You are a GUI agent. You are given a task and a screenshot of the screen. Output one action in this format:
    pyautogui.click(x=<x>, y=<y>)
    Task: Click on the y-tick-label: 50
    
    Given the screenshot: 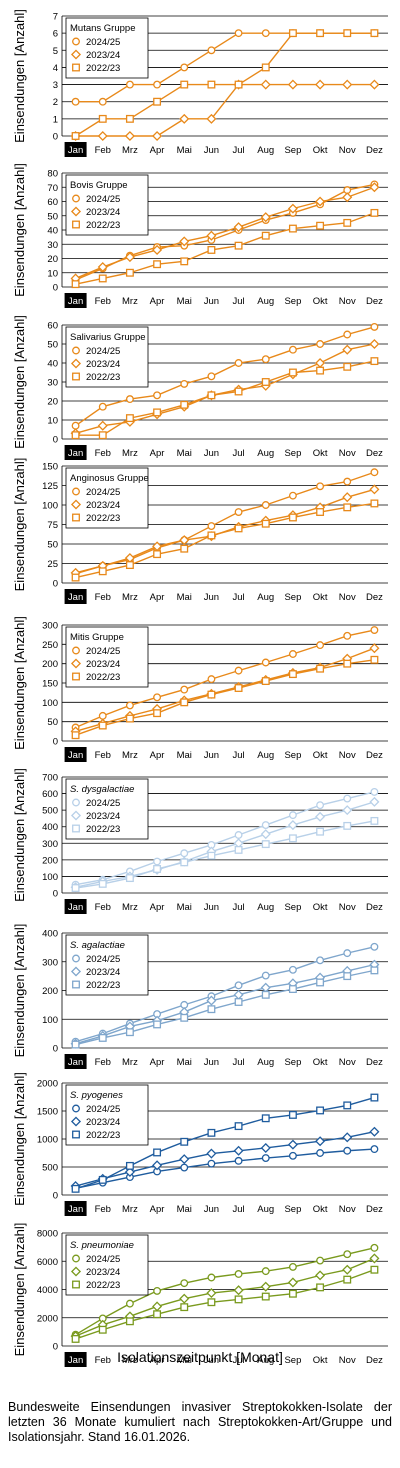 What is the action you would take?
    pyautogui.click(x=52, y=722)
    